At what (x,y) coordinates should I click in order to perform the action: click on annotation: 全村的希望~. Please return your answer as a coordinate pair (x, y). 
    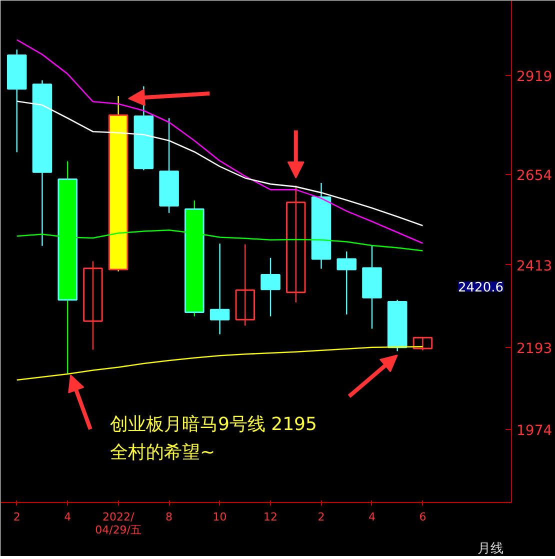
    Looking at the image, I should click on (163, 452).